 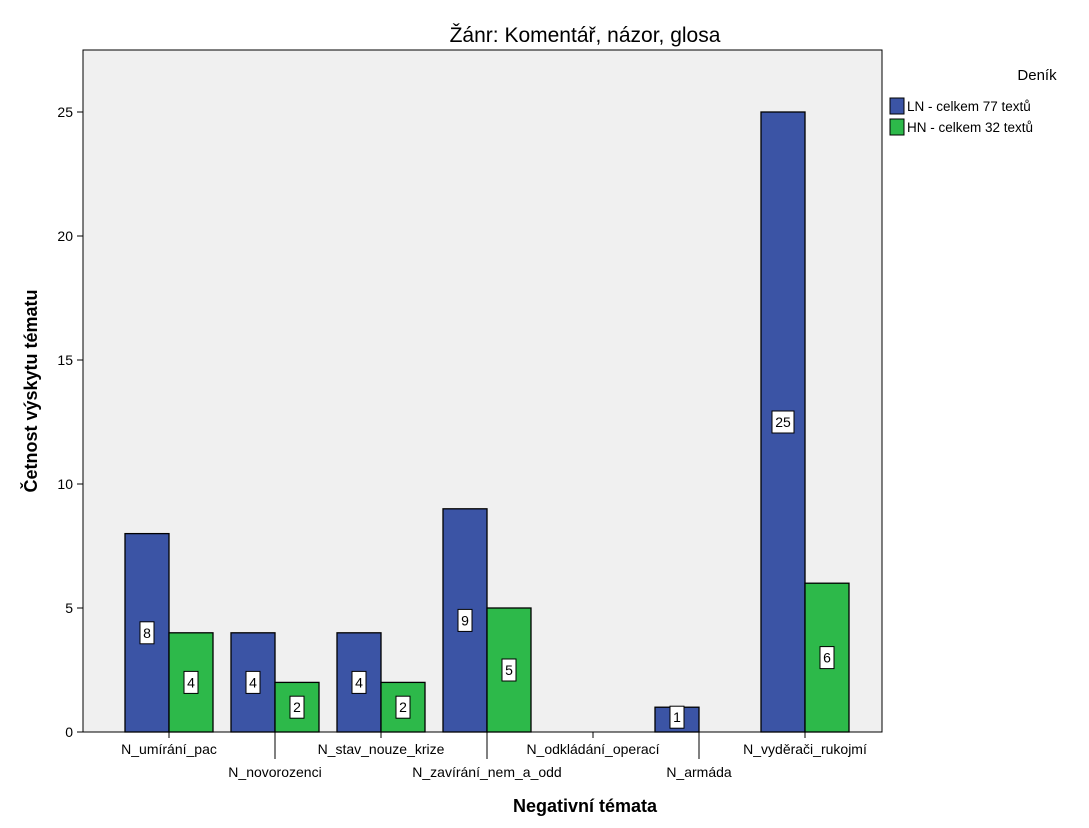 I want to click on chart-title: Žánr: Komentář, názor, glosa, so click(x=585, y=35).